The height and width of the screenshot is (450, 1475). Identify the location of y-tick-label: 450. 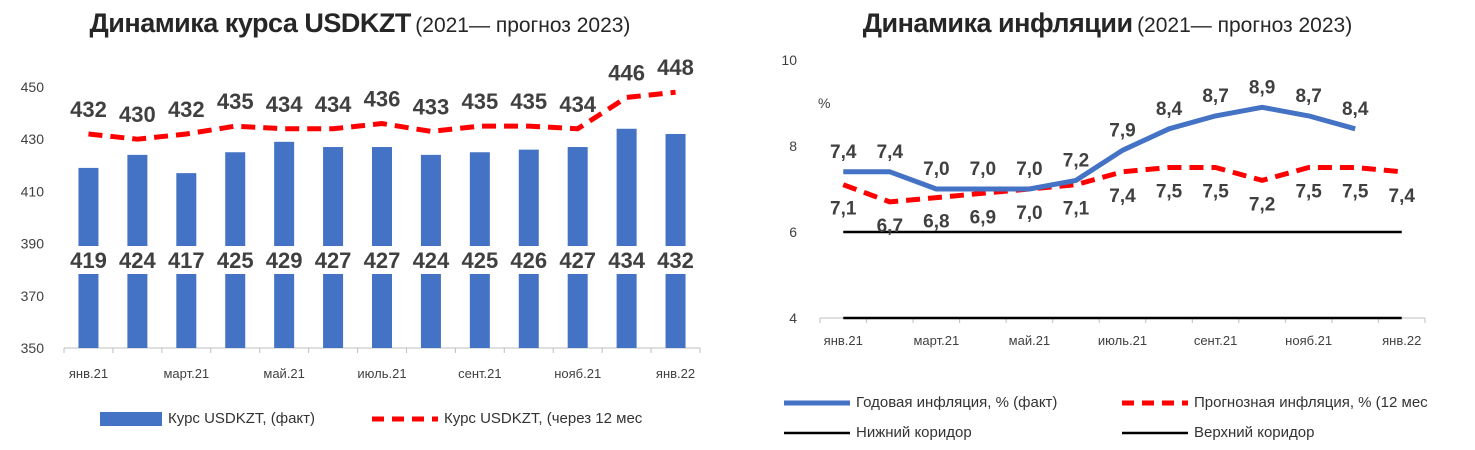
(33, 87).